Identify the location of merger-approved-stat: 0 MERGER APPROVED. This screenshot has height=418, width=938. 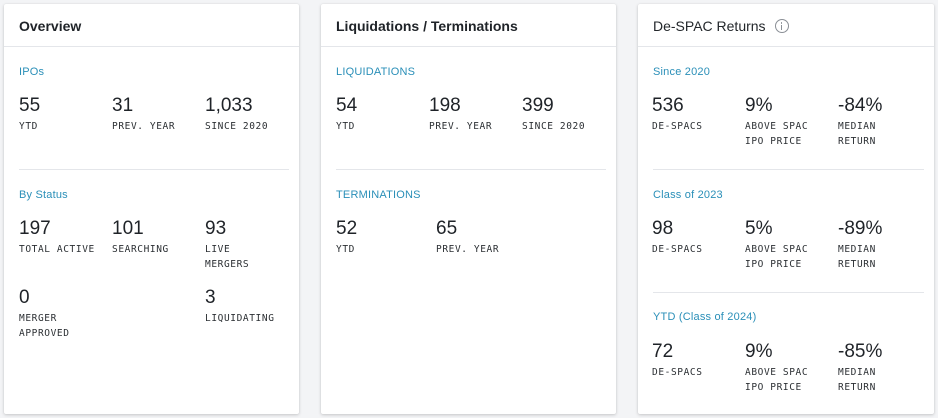
(65, 314).